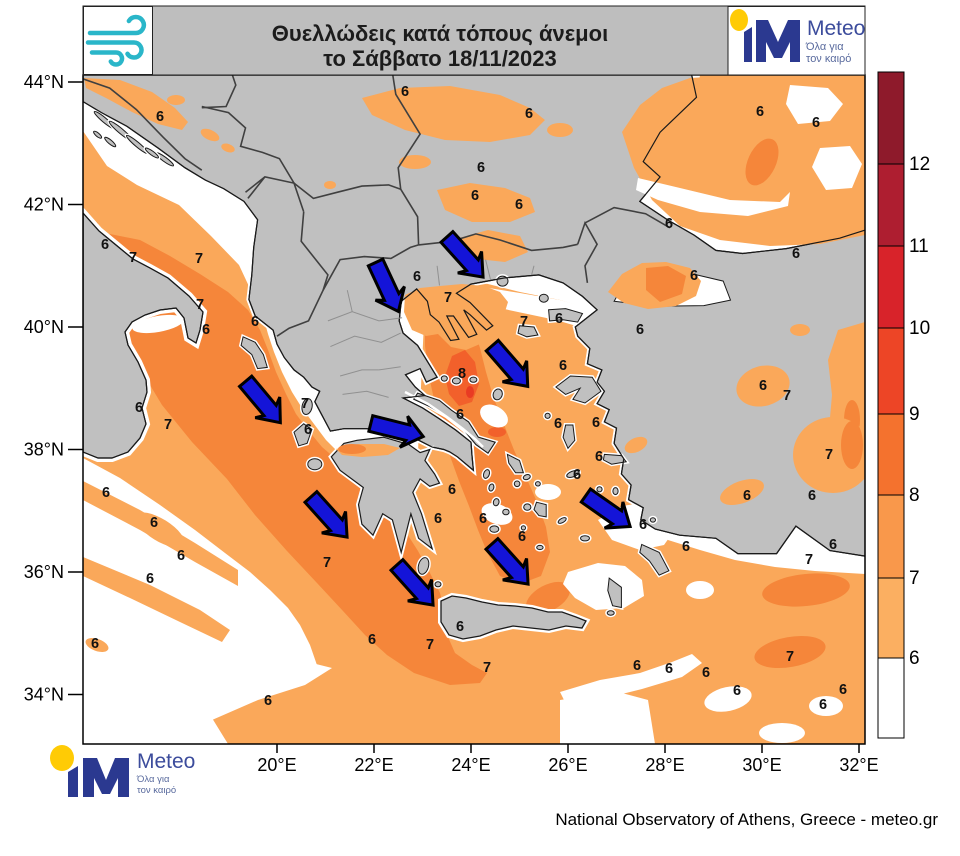 This screenshot has height=856, width=960. I want to click on svg-text: 12, so click(919, 164).